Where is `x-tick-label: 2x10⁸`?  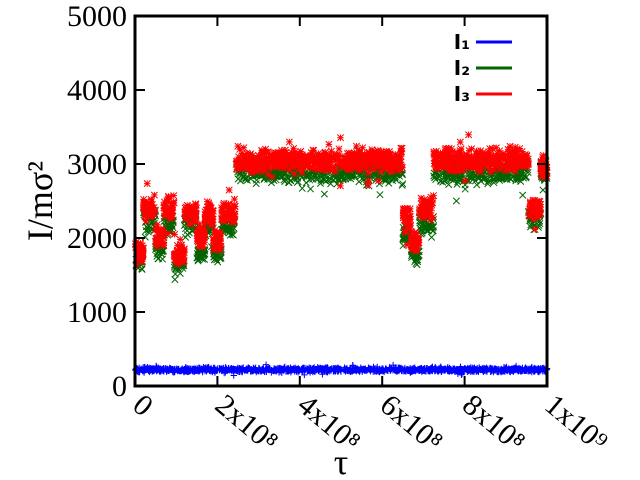
x-tick-label: 2x10⁸ is located at coordinates (246, 423).